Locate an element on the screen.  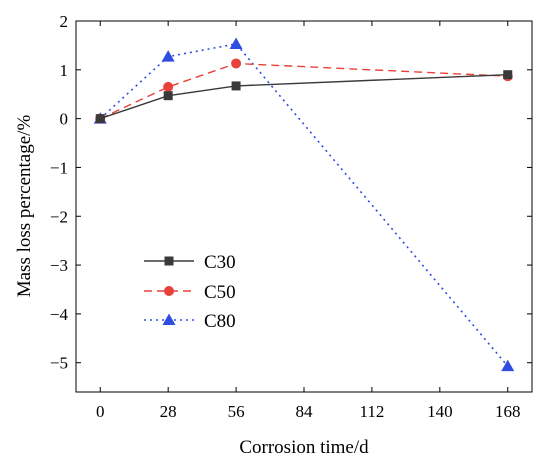
y-tick-label: −1 is located at coordinates (59, 167).